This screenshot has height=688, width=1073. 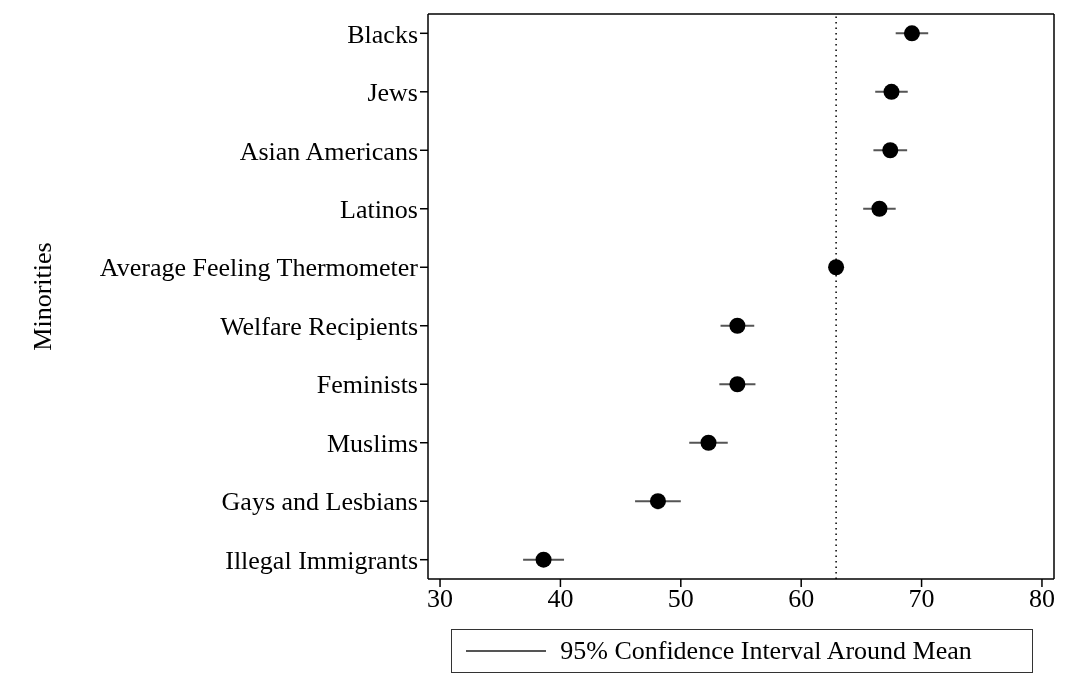 I want to click on y-tick-label: Feminists, so click(x=367, y=385).